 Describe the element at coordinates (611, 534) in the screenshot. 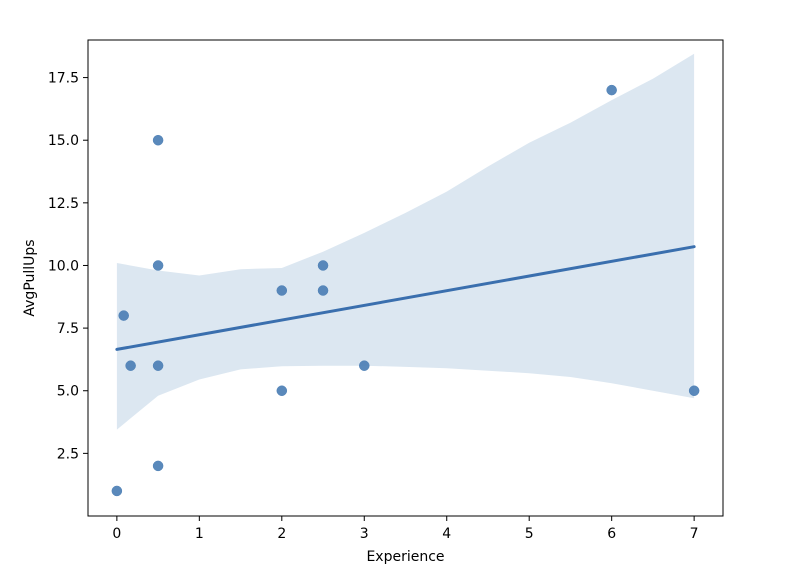

I see `x-tick-label: 6` at that location.